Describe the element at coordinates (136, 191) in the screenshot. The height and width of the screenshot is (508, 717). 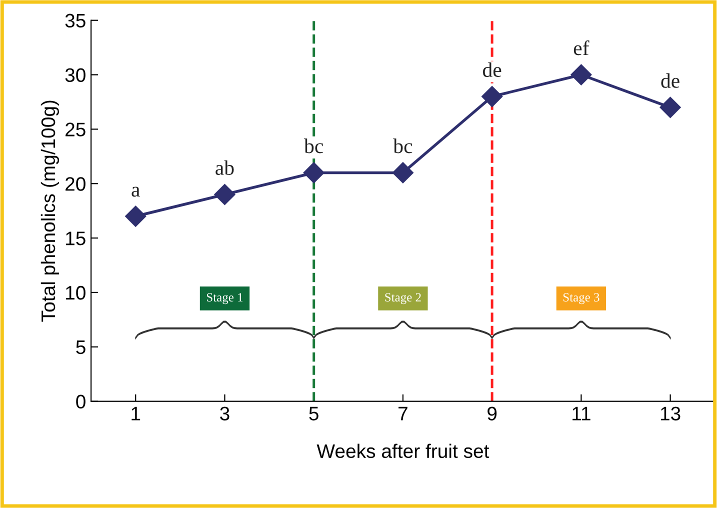
I see `annotation: a` at that location.